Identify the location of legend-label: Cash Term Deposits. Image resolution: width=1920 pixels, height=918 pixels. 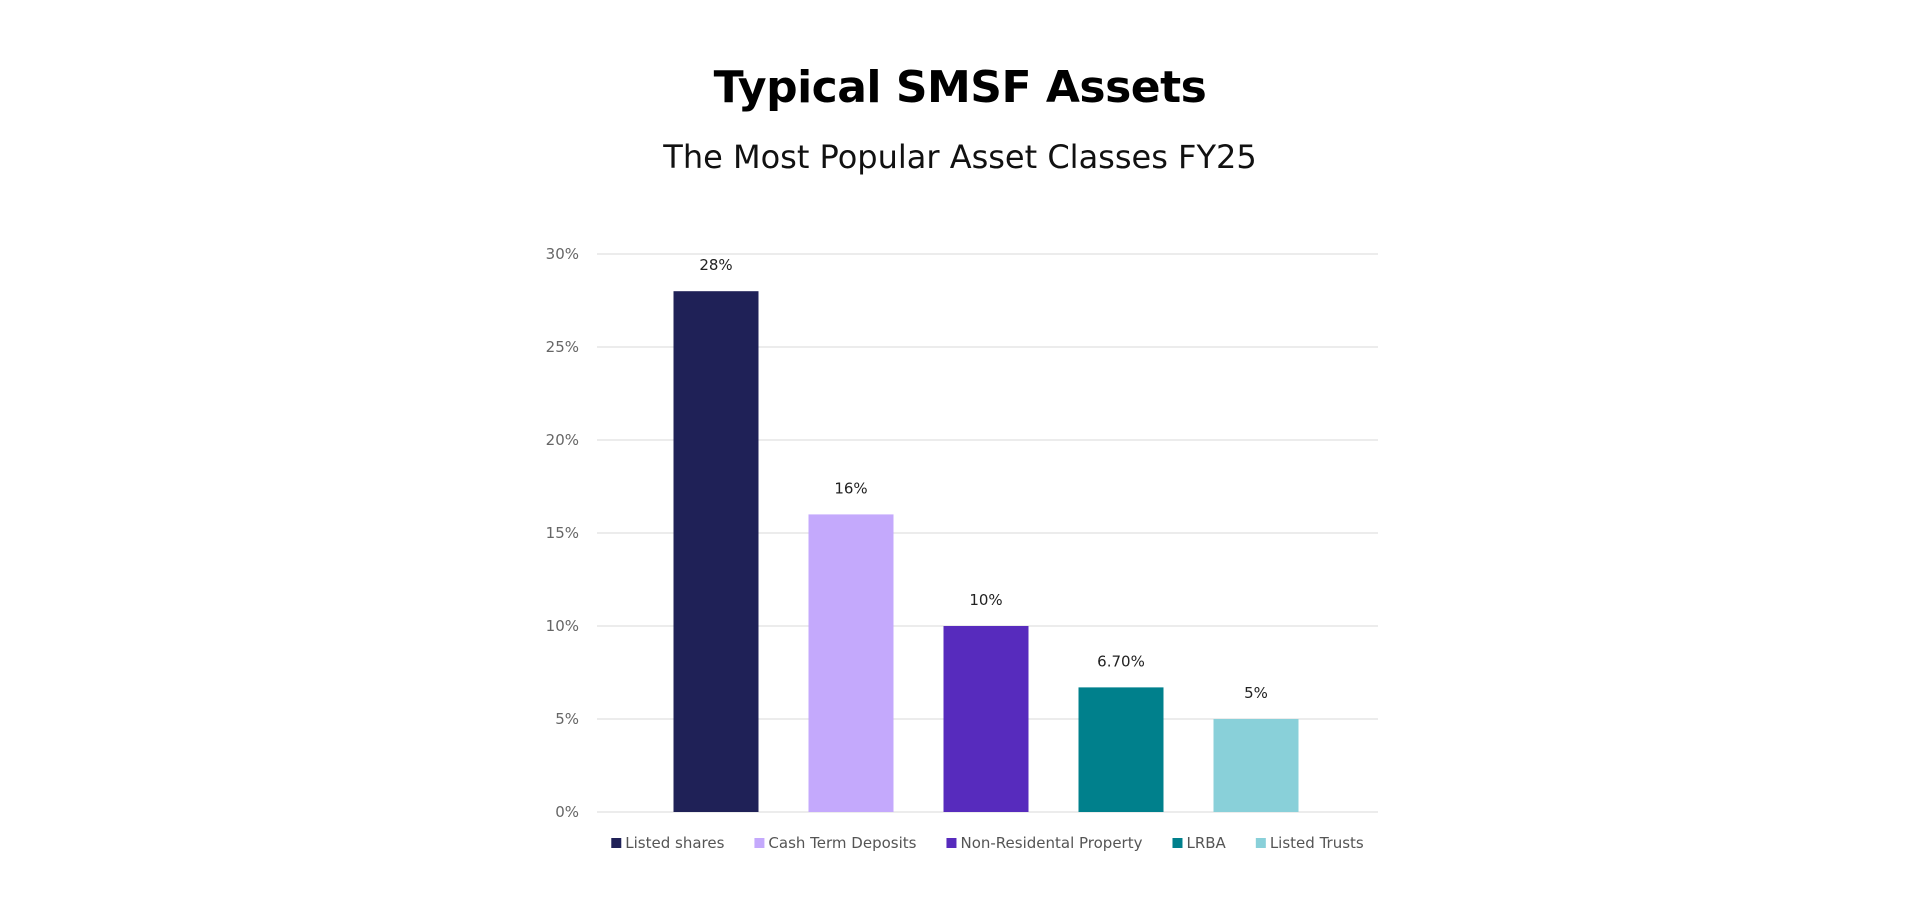
(842, 843).